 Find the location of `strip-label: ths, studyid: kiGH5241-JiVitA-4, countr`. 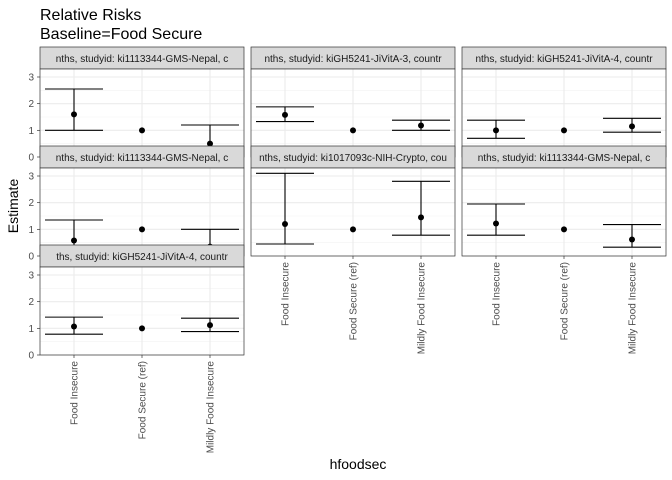

strip-label: ths, studyid: kiGH5241-JiVitA-4, countr is located at coordinates (142, 257).